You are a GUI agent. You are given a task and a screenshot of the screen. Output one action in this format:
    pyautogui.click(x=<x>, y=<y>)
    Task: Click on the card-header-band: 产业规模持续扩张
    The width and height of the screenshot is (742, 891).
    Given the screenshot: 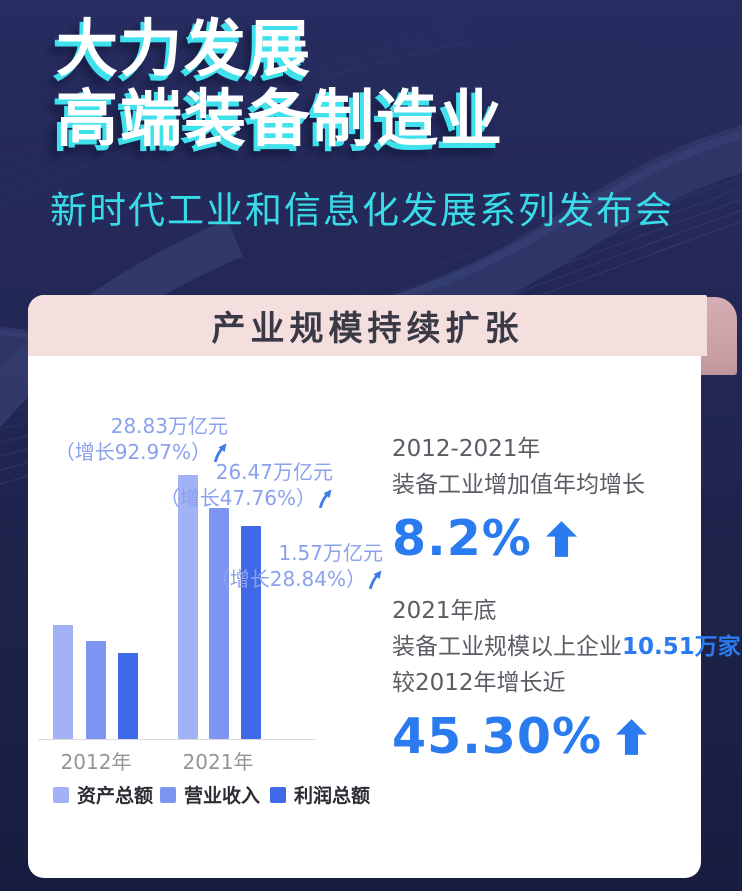 What is the action you would take?
    pyautogui.click(x=367, y=325)
    